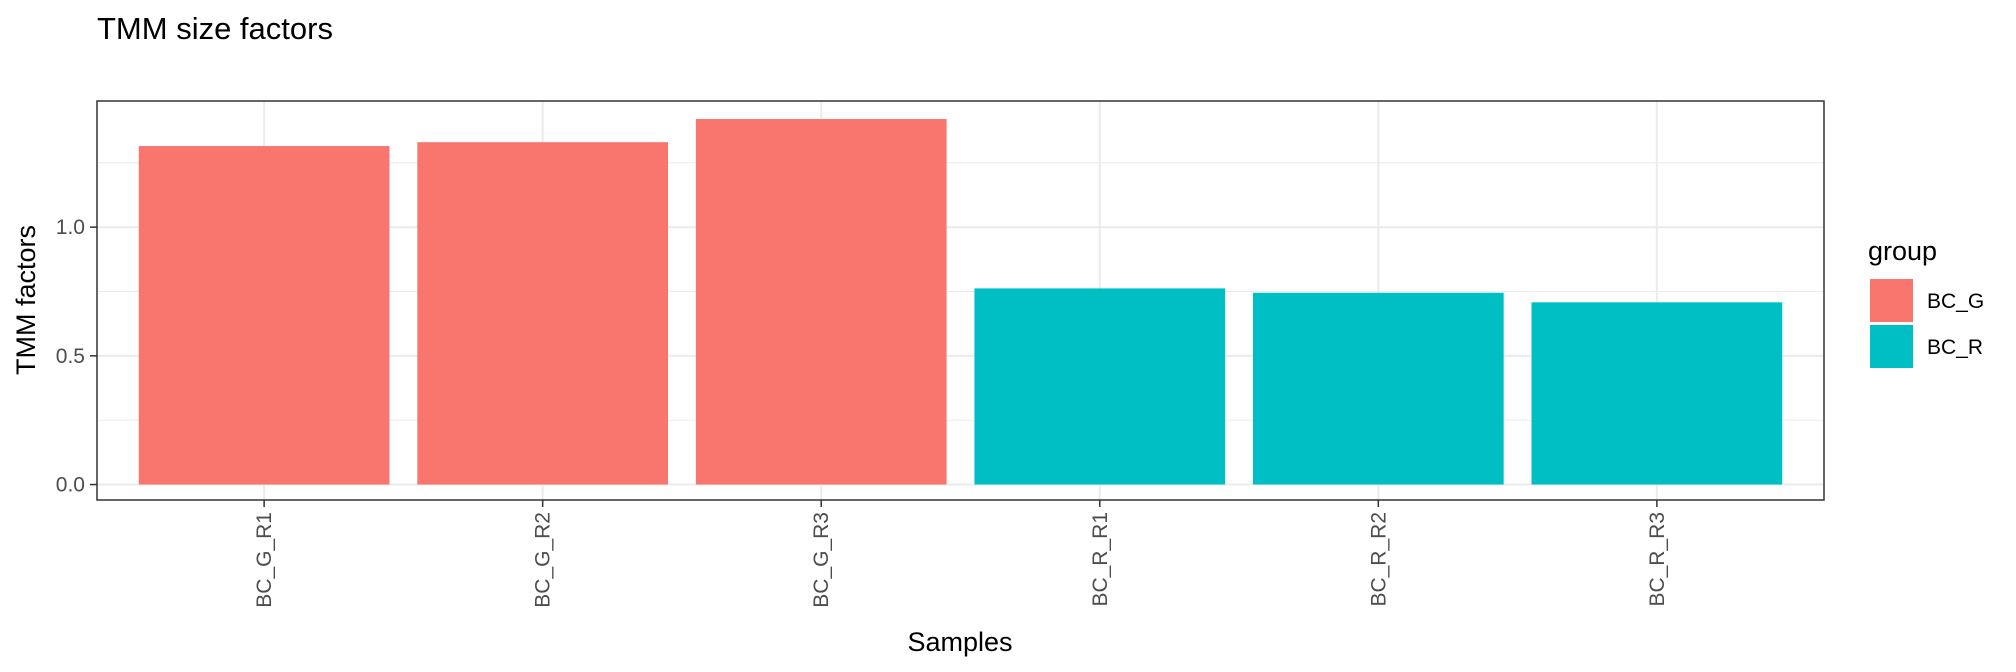  I want to click on bar-bc-r-r2, so click(1378, 388).